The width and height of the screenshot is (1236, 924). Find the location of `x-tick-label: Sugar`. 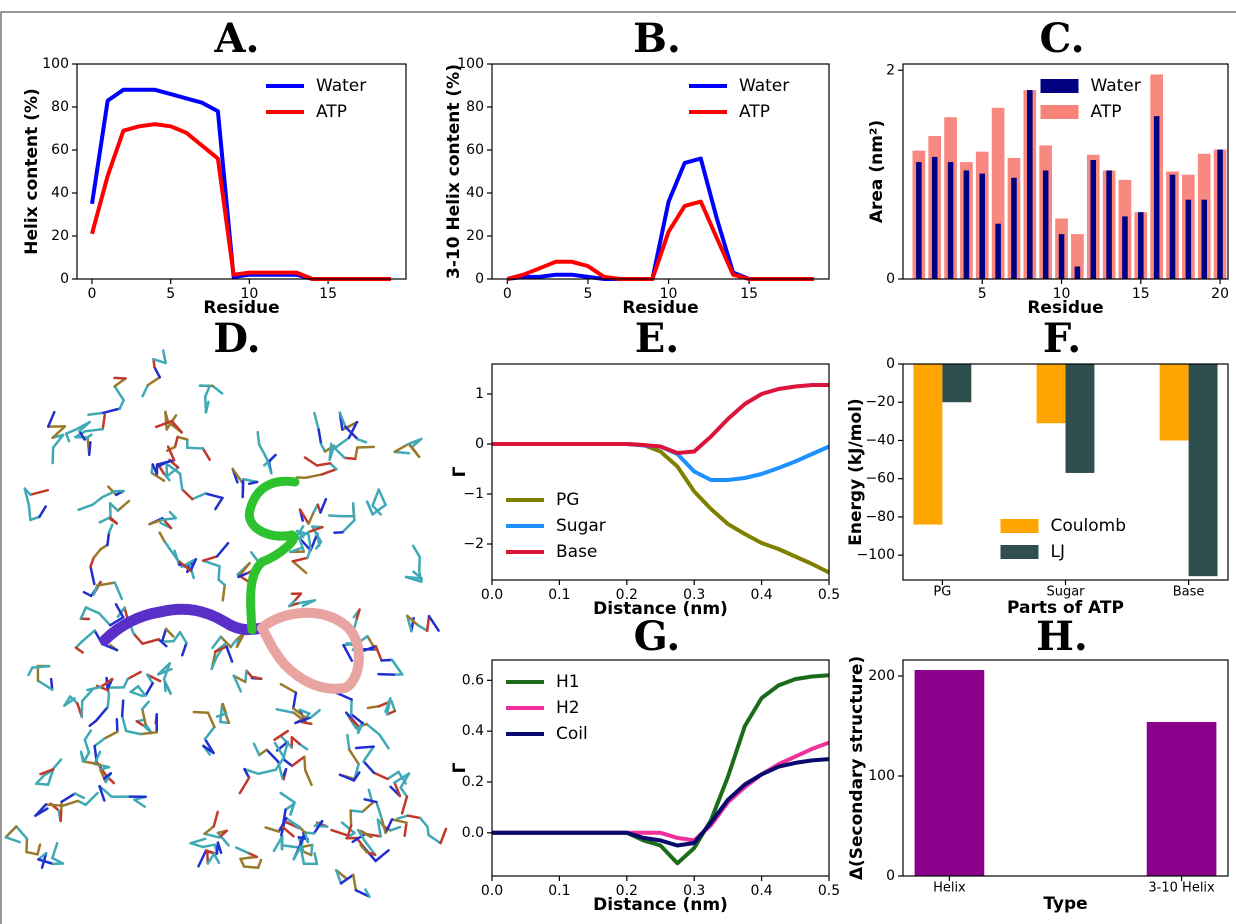

x-tick-label: Sugar is located at coordinates (1065, 592).